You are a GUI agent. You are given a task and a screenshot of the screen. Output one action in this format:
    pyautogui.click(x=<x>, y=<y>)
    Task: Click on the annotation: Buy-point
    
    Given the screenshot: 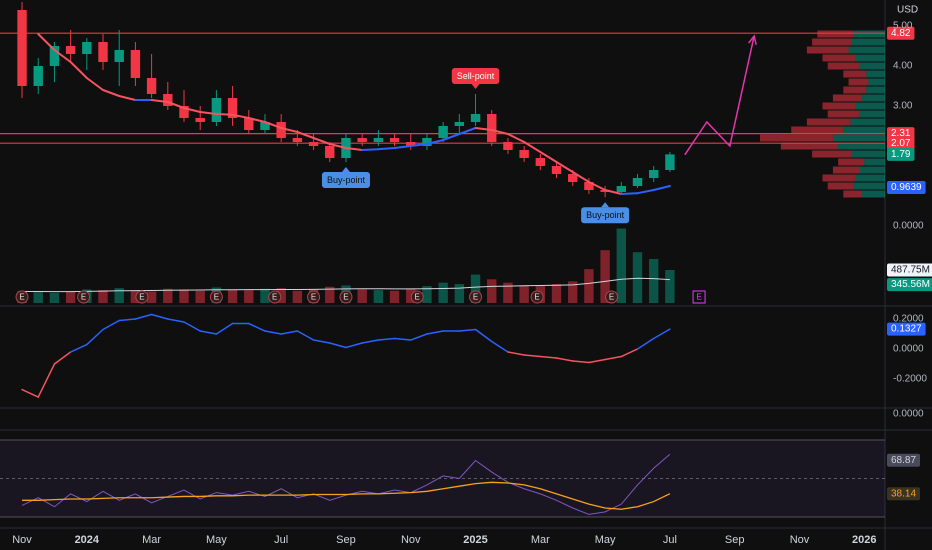 What is the action you would take?
    pyautogui.click(x=345, y=177)
    